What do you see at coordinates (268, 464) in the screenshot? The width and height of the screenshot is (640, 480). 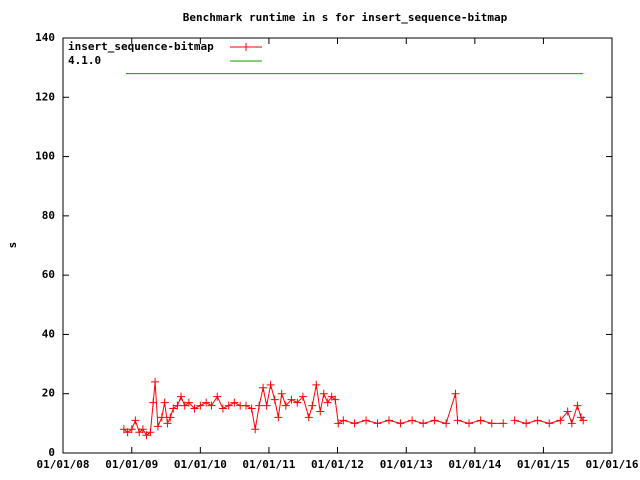 I see `x-tick-label: 01/01/11` at bounding box center [268, 464].